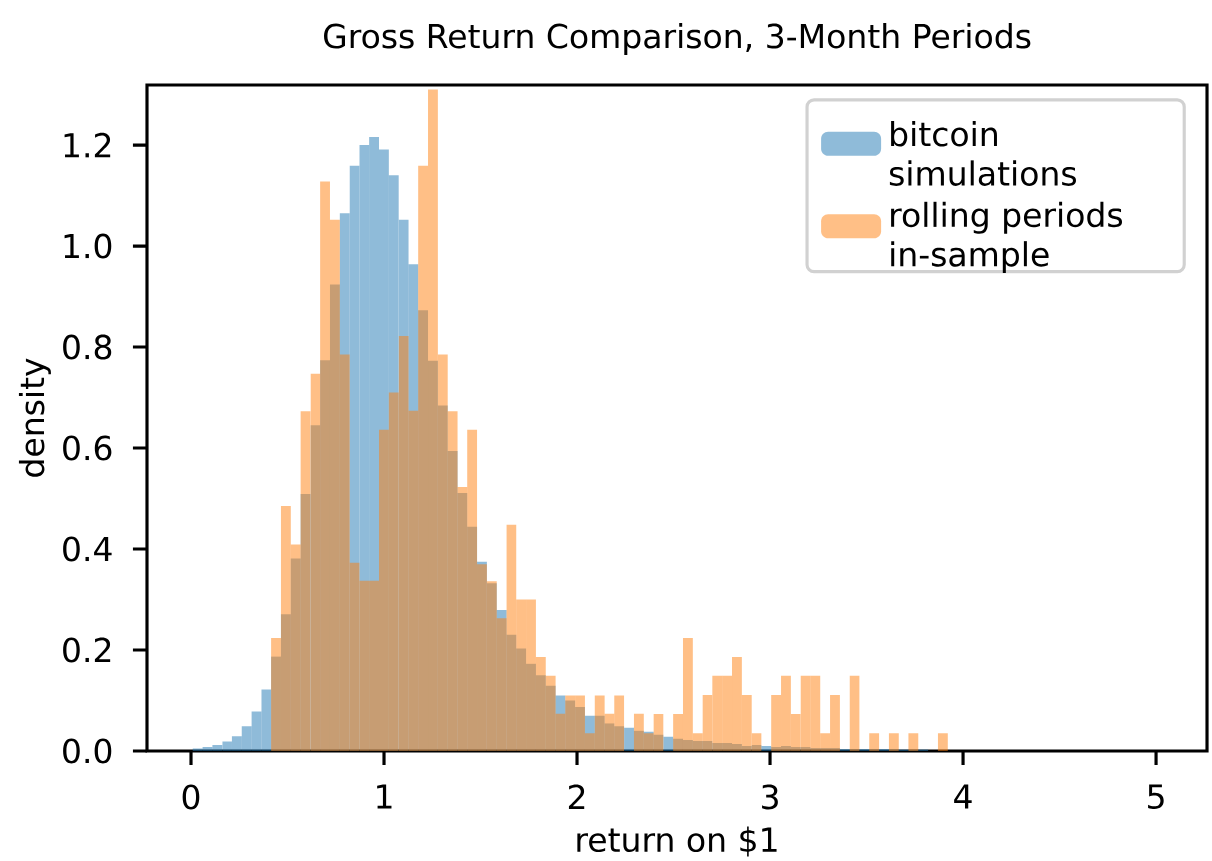 This screenshot has width=1212, height=861. What do you see at coordinates (87, 448) in the screenshot?
I see `y-tick-label: 0.6` at bounding box center [87, 448].